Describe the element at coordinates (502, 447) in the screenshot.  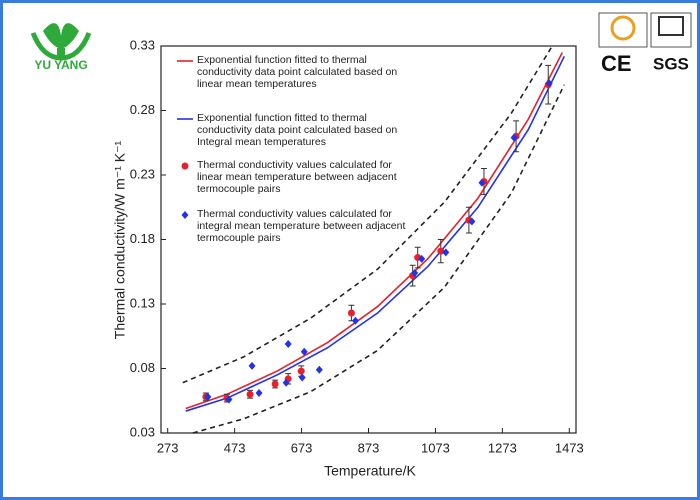
I see `x-tick-label: 1273` at that location.